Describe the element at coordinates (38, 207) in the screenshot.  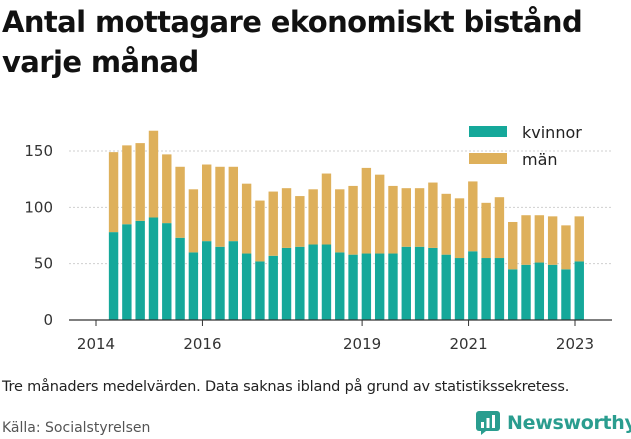
I see `y-tick-label: 100` at that location.